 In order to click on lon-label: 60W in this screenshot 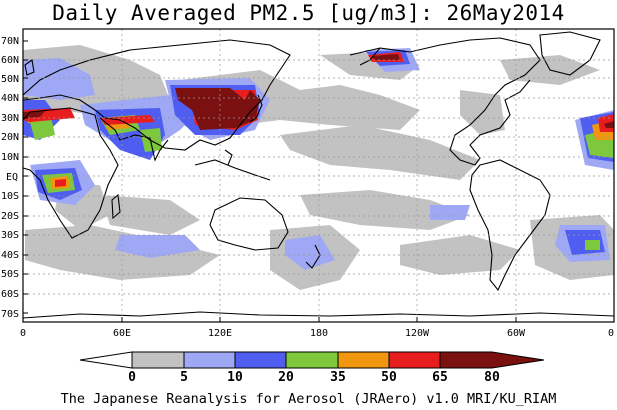, I will do `click(516, 333)`.